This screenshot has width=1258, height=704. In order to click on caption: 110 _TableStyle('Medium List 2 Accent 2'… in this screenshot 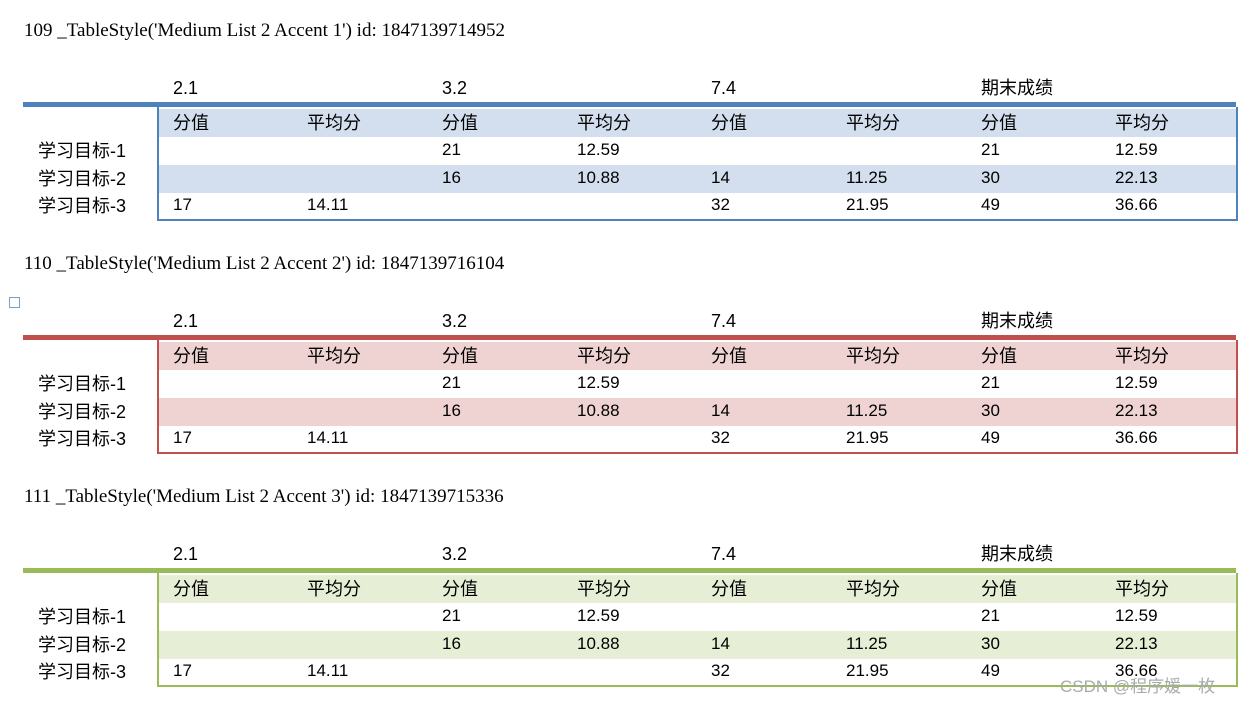, I will do `click(264, 263)`.